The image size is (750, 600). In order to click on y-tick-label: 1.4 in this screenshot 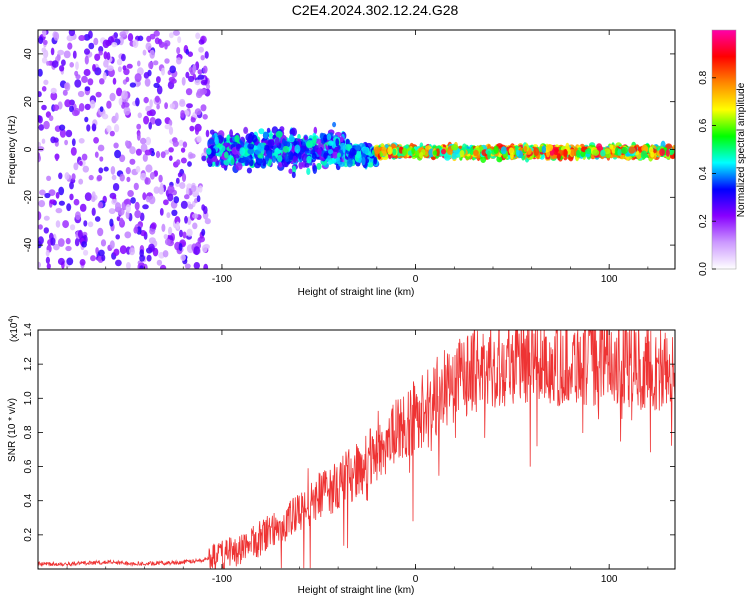, I will do `click(28, 330)`.